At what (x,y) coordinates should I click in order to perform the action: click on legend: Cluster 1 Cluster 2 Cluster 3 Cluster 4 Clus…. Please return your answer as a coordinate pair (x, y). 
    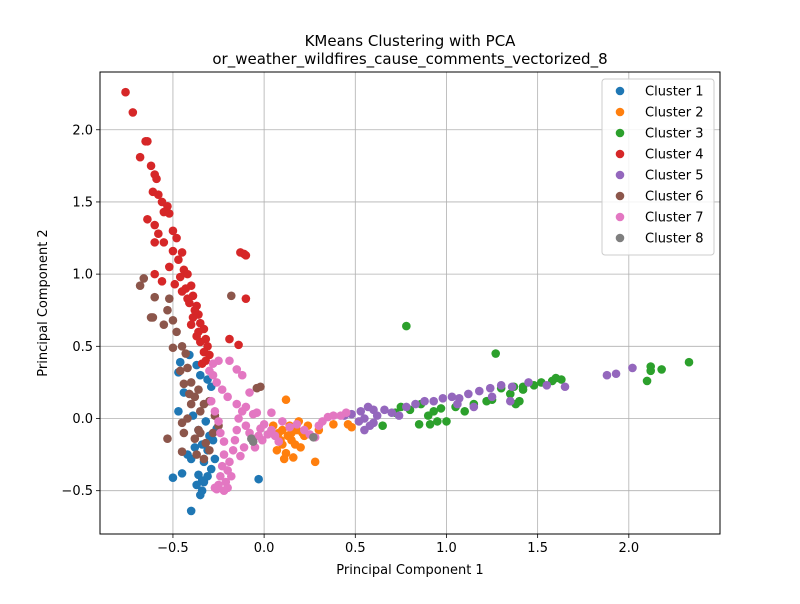
    Looking at the image, I should click on (658, 167).